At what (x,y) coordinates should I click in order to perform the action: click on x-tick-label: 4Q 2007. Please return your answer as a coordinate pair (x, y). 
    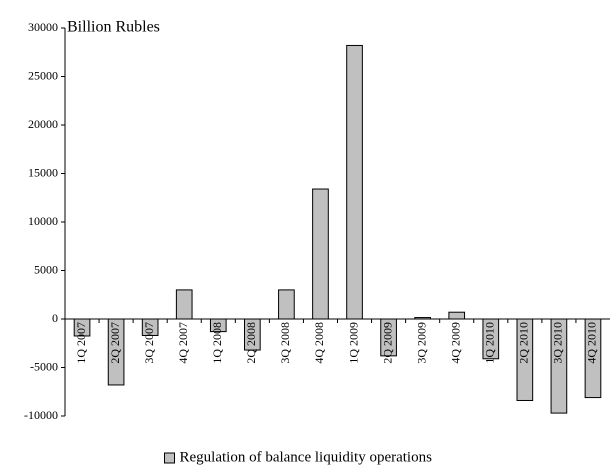
    Looking at the image, I should click on (183, 343).